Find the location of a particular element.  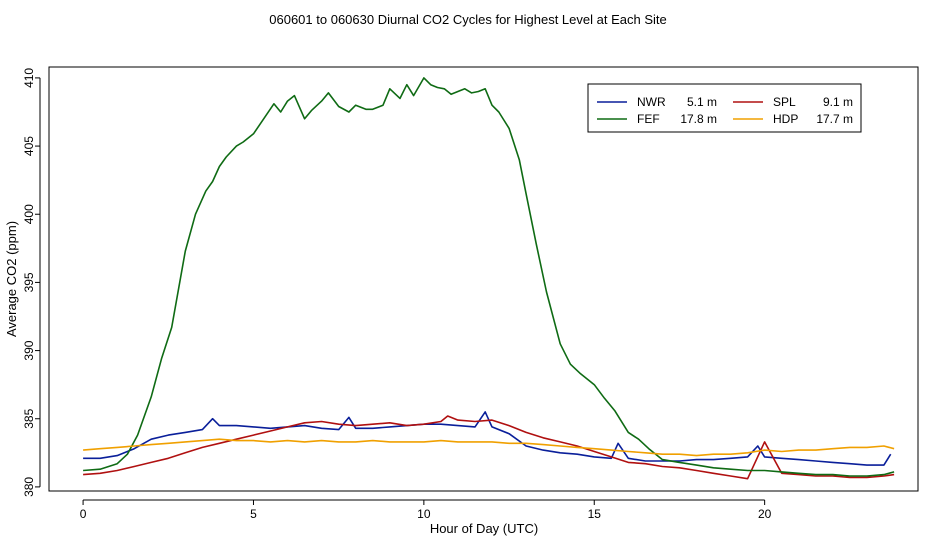

y-tick-label: 385 is located at coordinates (29, 418).